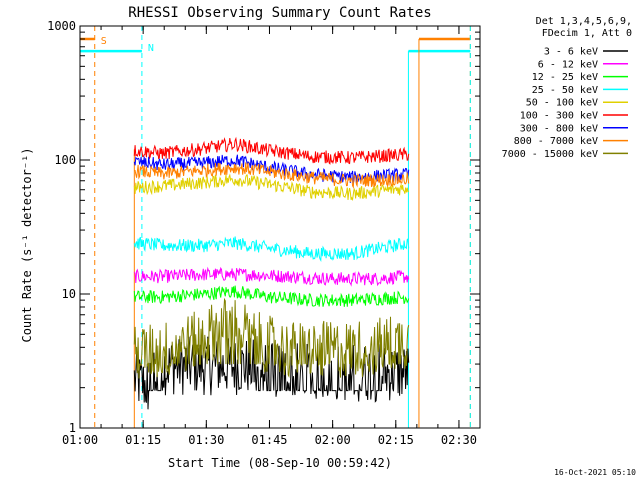 The height and width of the screenshot is (480, 640). I want to click on x-tick-label-0: 01:00, so click(80, 440).